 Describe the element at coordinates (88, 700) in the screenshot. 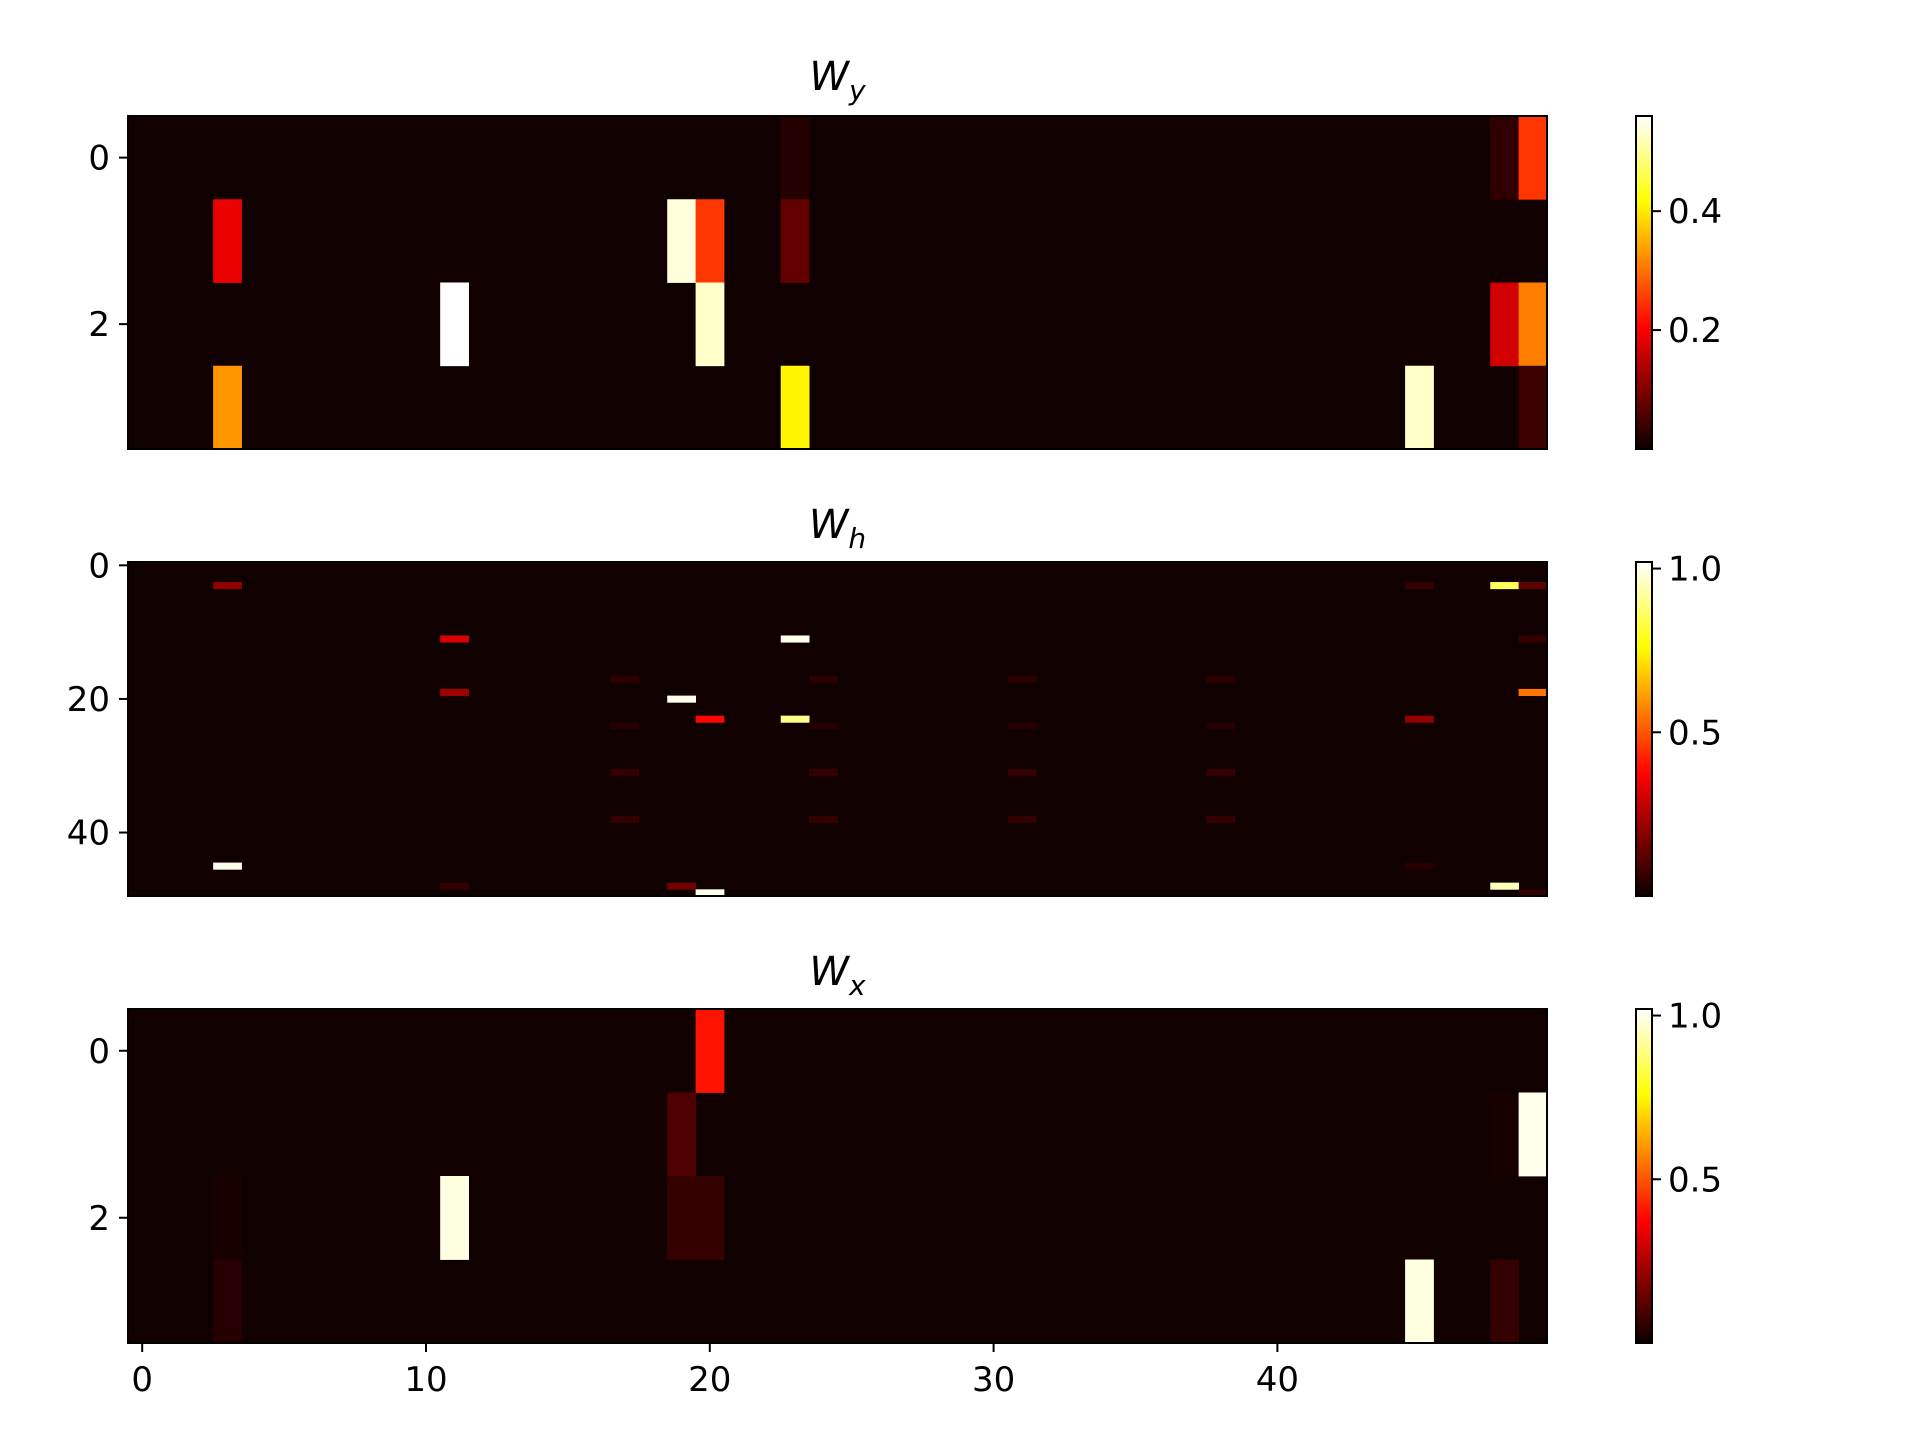

I see `y-tick-label: 20` at that location.